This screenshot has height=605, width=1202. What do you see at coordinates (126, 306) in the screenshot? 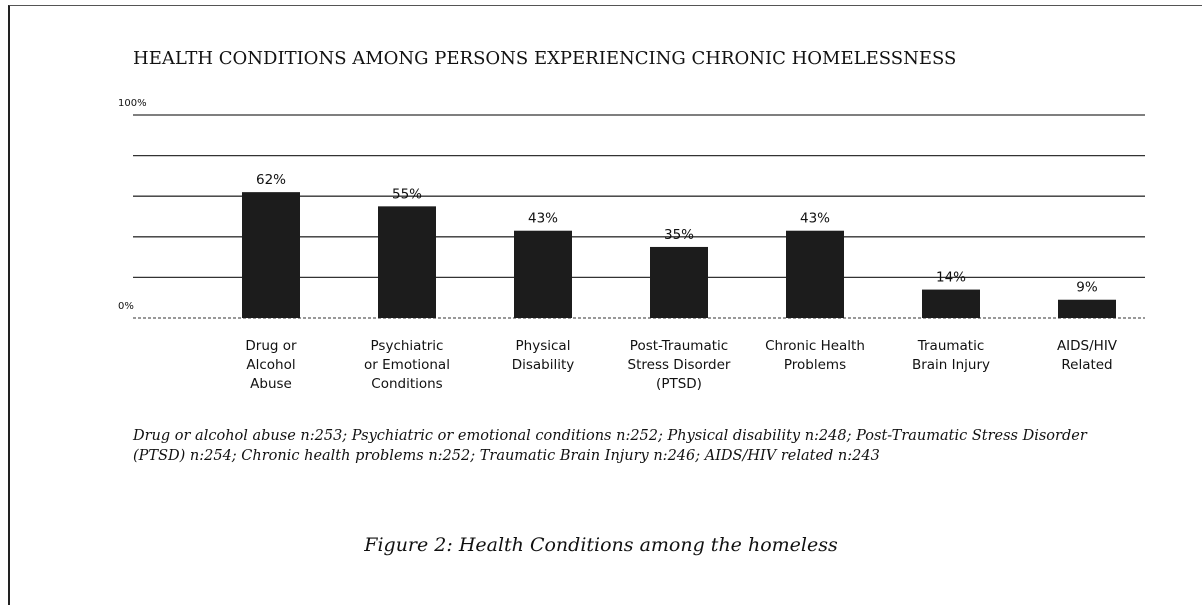
I see `y-tick-label: 0%` at bounding box center [126, 306].